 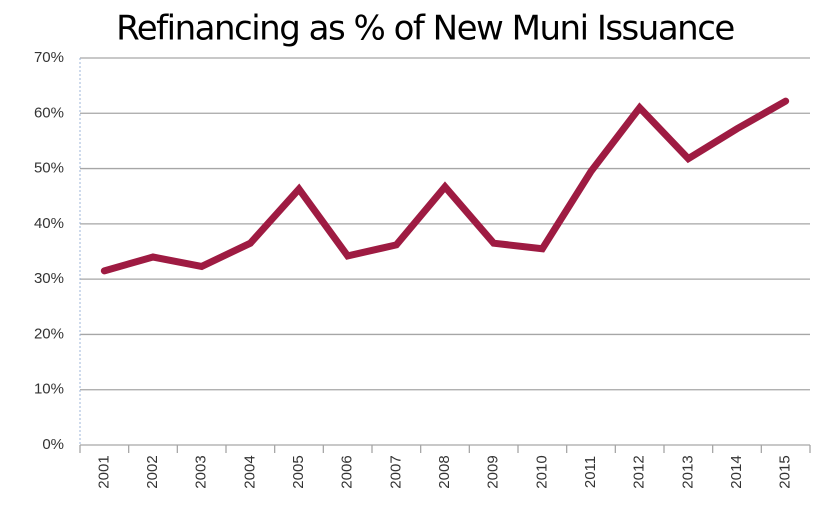 What do you see at coordinates (395, 471) in the screenshot?
I see `x-tick-label: 2007` at bounding box center [395, 471].